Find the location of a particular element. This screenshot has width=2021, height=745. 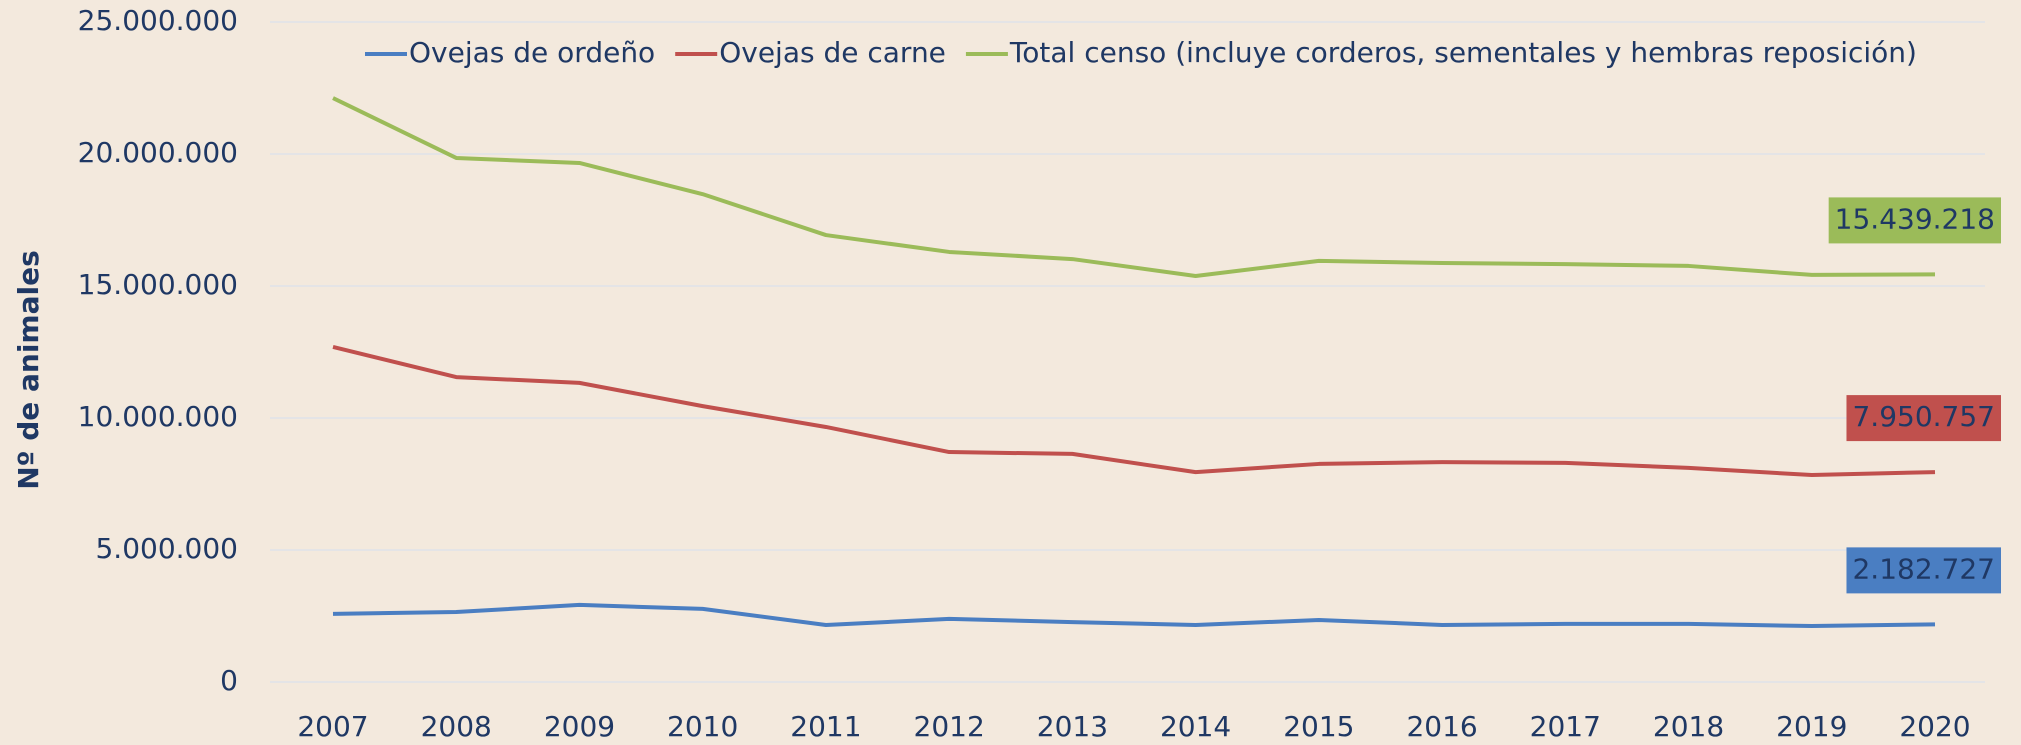

x-tick-label: 2008 is located at coordinates (456, 726).